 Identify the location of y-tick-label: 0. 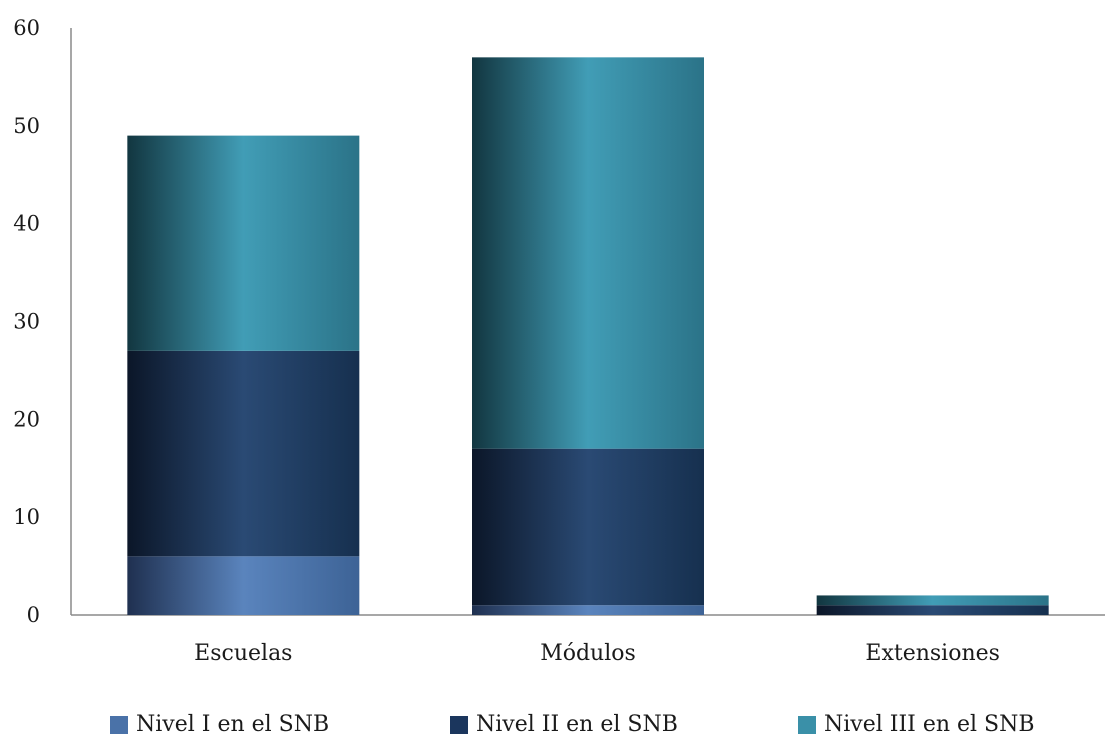
(33, 615).